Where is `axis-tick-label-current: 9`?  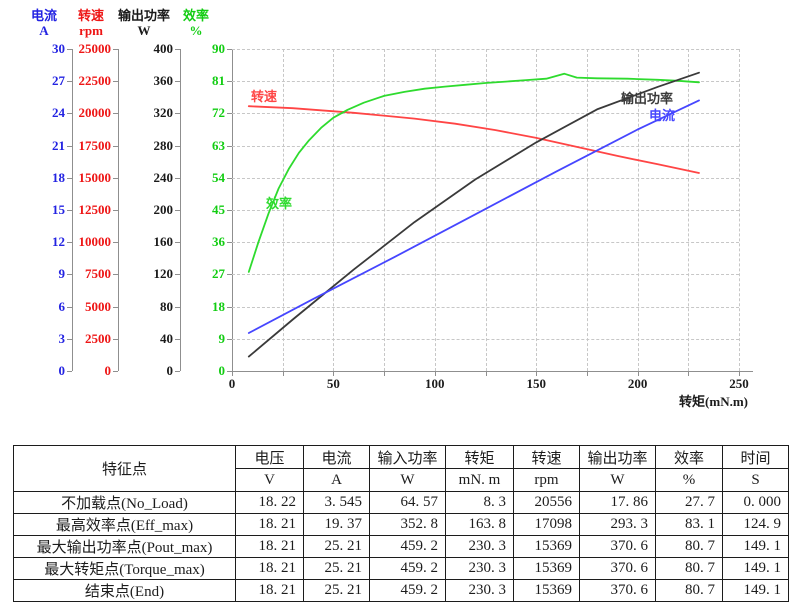
axis-tick-label-current: 9 is located at coordinates (62, 274).